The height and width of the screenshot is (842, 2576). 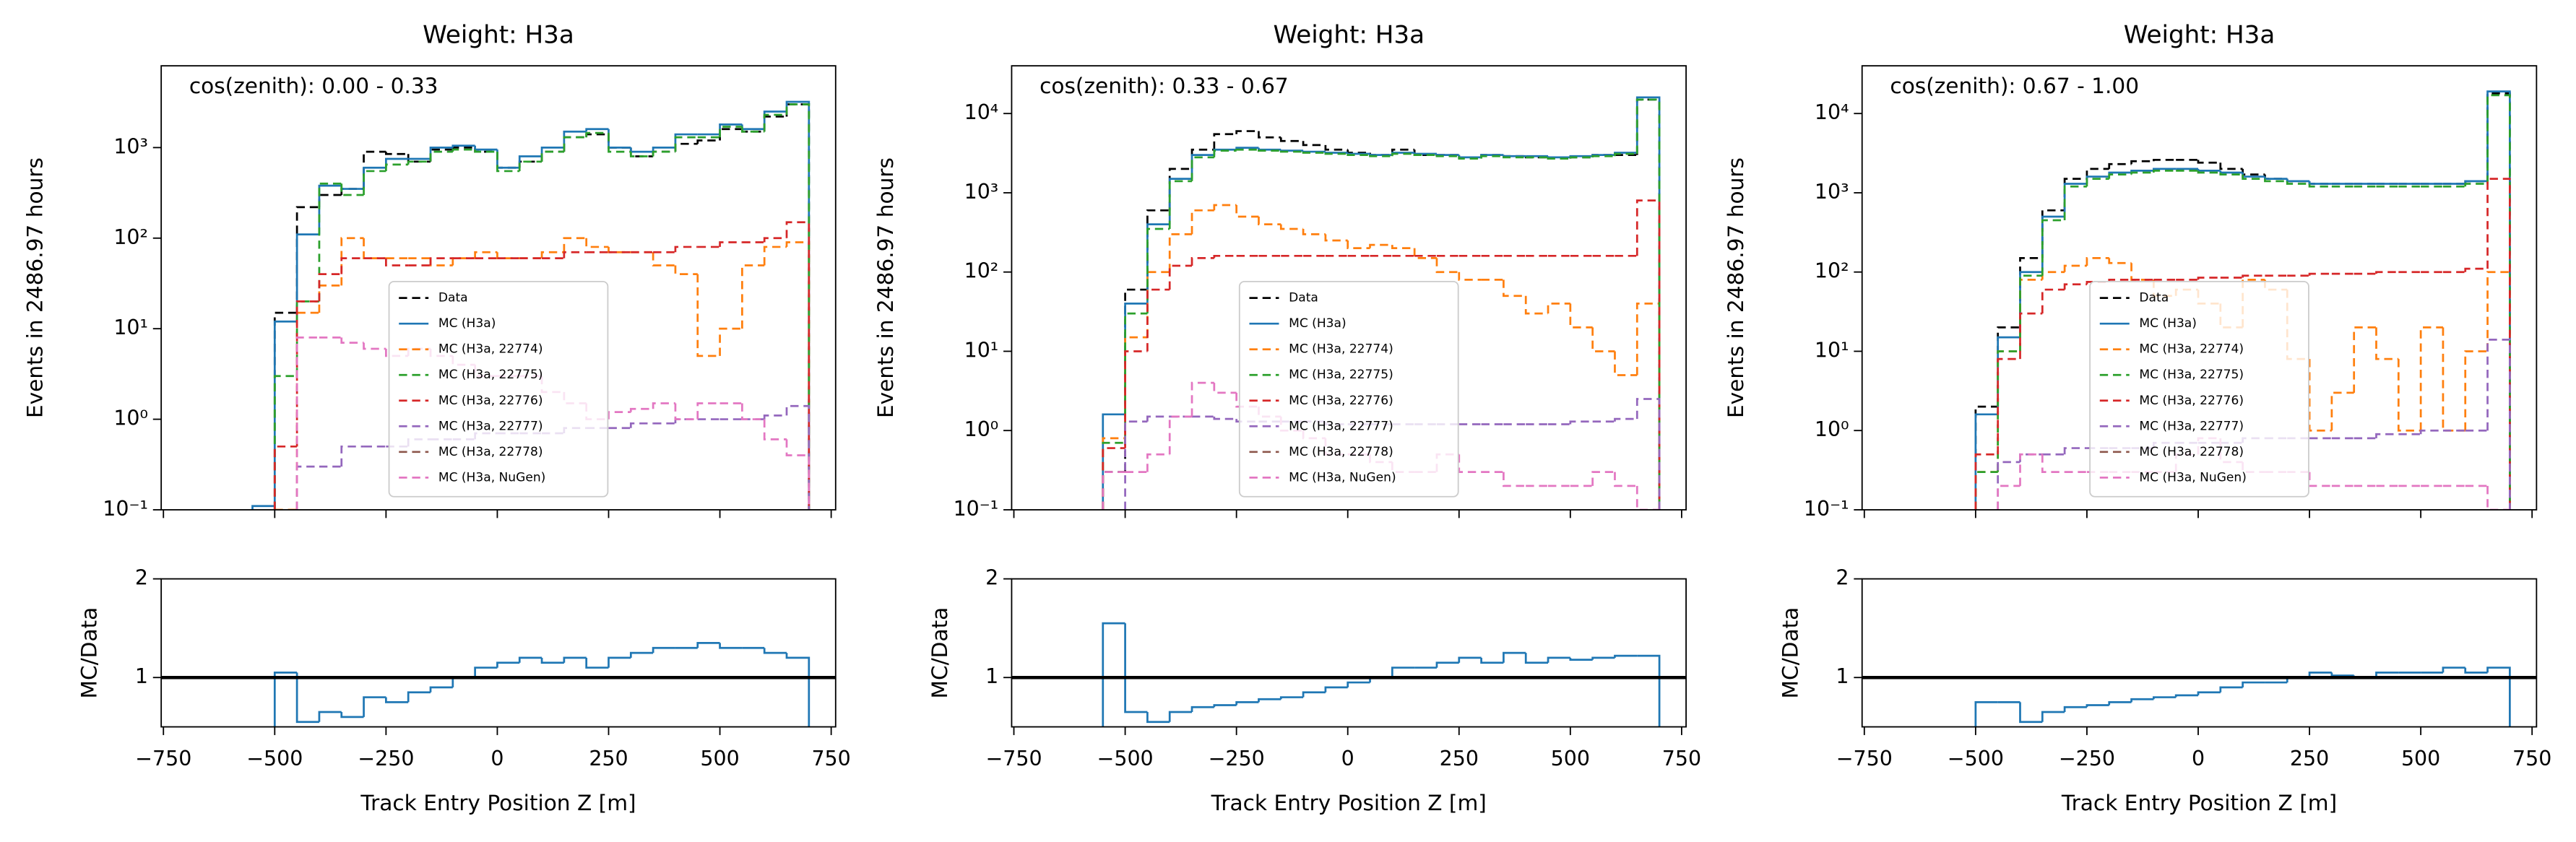 What do you see at coordinates (386, 759) in the screenshot?
I see `x-tick-label: −250` at bounding box center [386, 759].